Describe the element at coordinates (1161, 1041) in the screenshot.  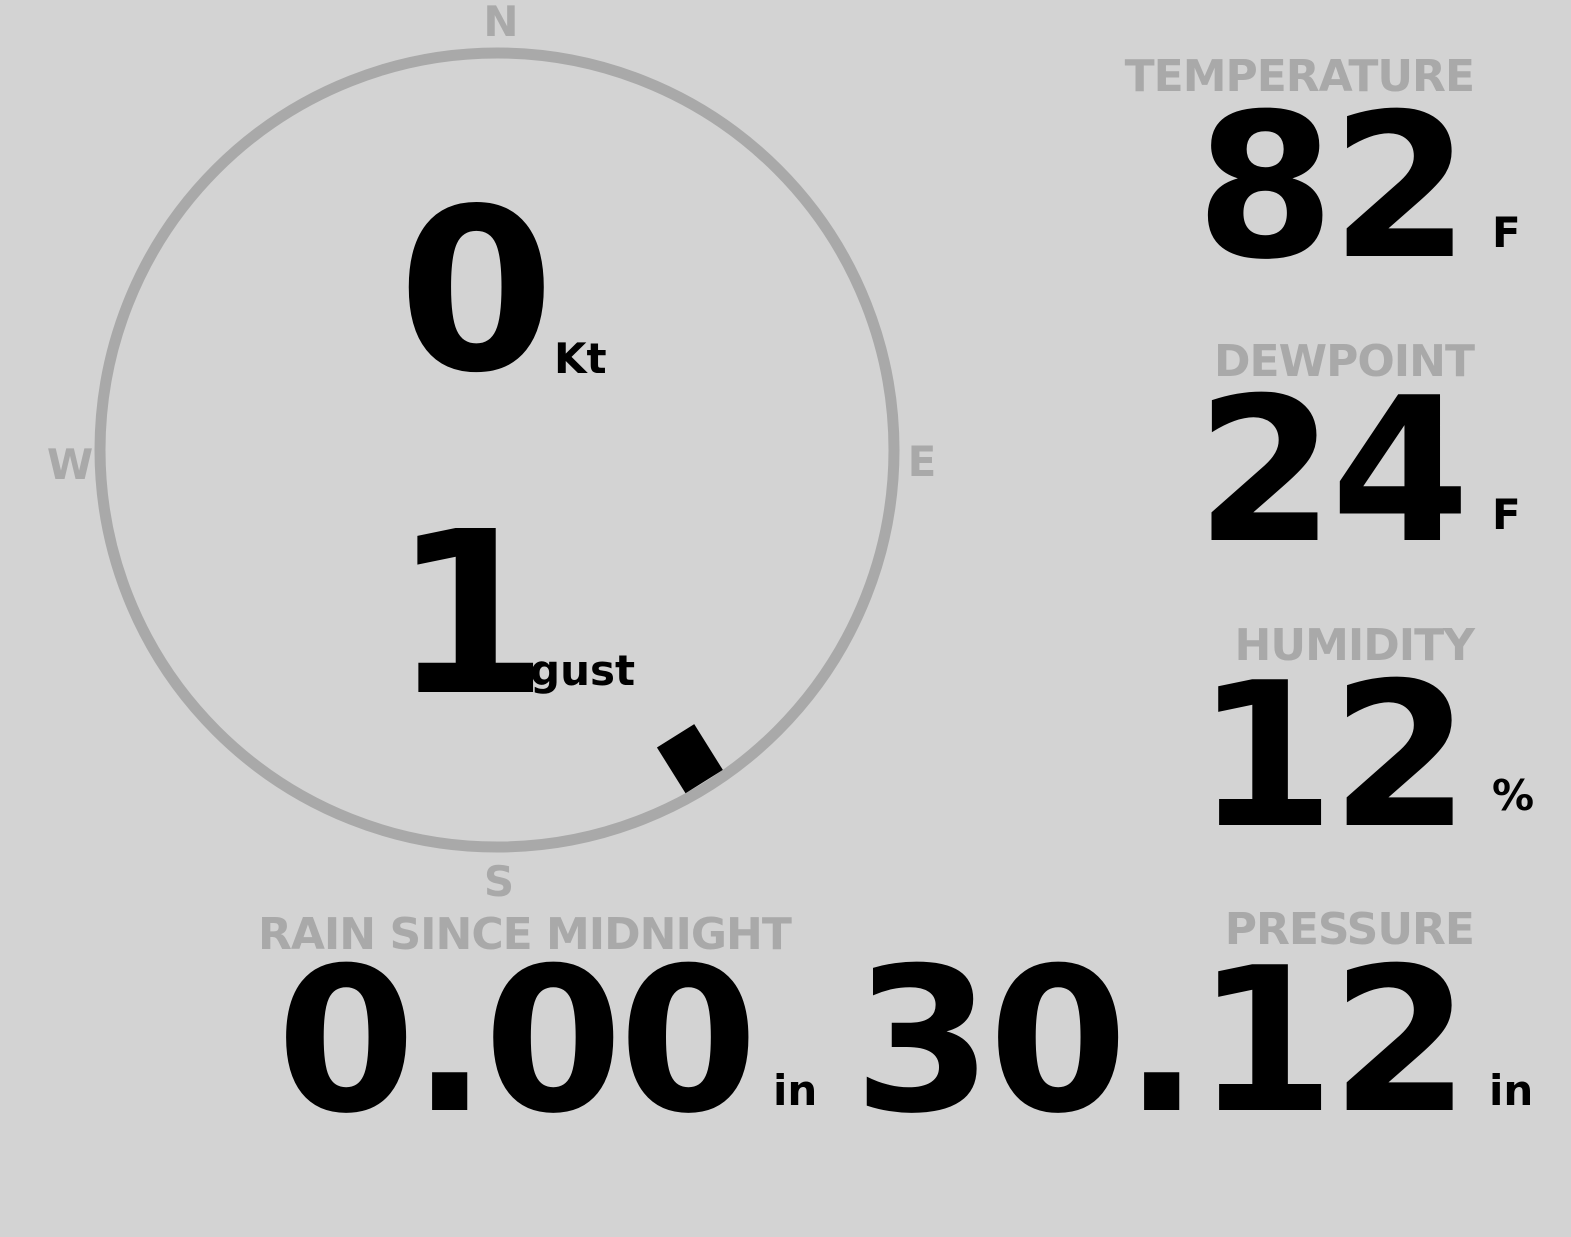
I see `pressure-value: 30.12` at that location.